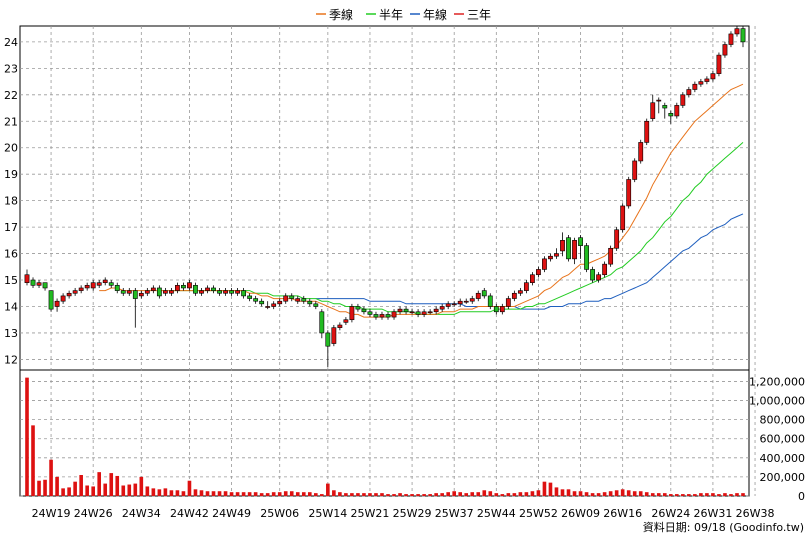 This screenshot has width=808, height=540. What do you see at coordinates (93, 513) in the screenshot?
I see `time-tick-label: 24W26` at bounding box center [93, 513].